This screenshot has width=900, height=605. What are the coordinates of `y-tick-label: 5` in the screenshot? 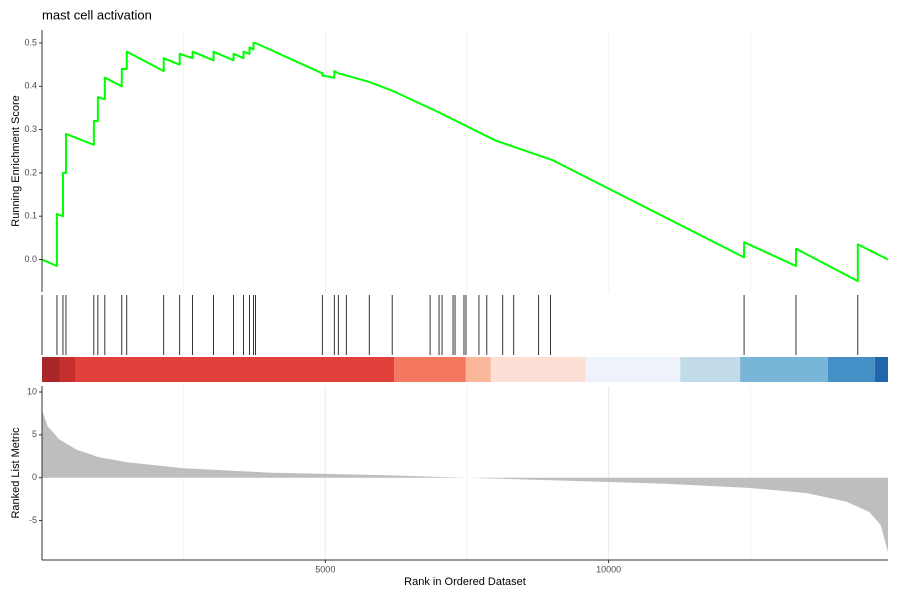 It's located at (34, 434).